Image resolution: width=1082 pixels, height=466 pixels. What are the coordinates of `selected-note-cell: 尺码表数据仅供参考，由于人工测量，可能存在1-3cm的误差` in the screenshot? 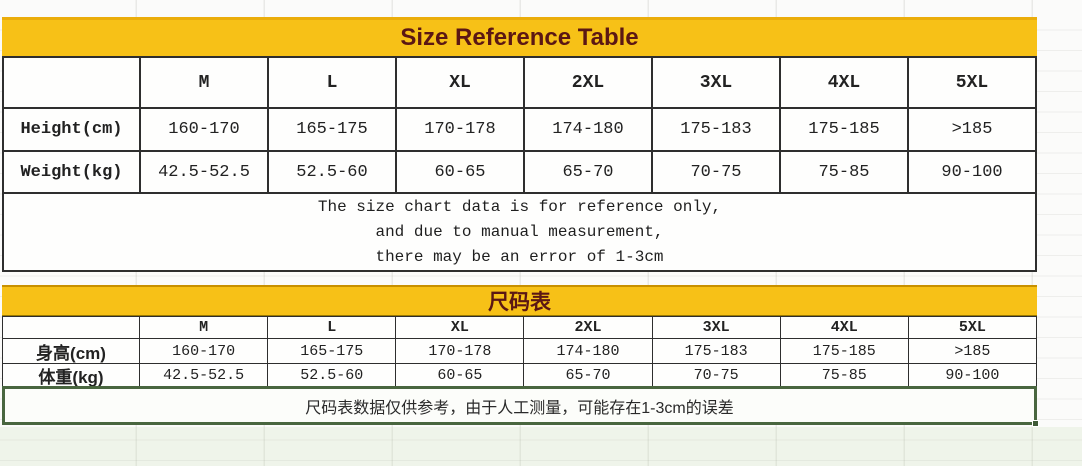 It's located at (520, 406).